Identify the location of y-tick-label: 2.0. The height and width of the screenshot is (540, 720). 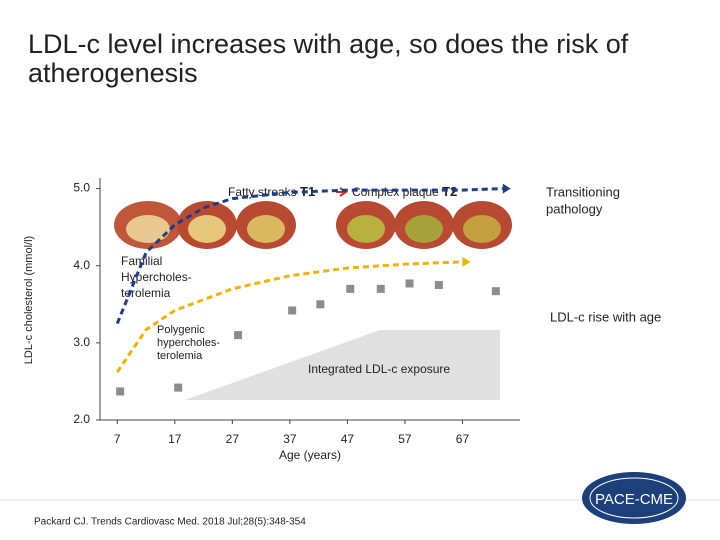
(81, 419).